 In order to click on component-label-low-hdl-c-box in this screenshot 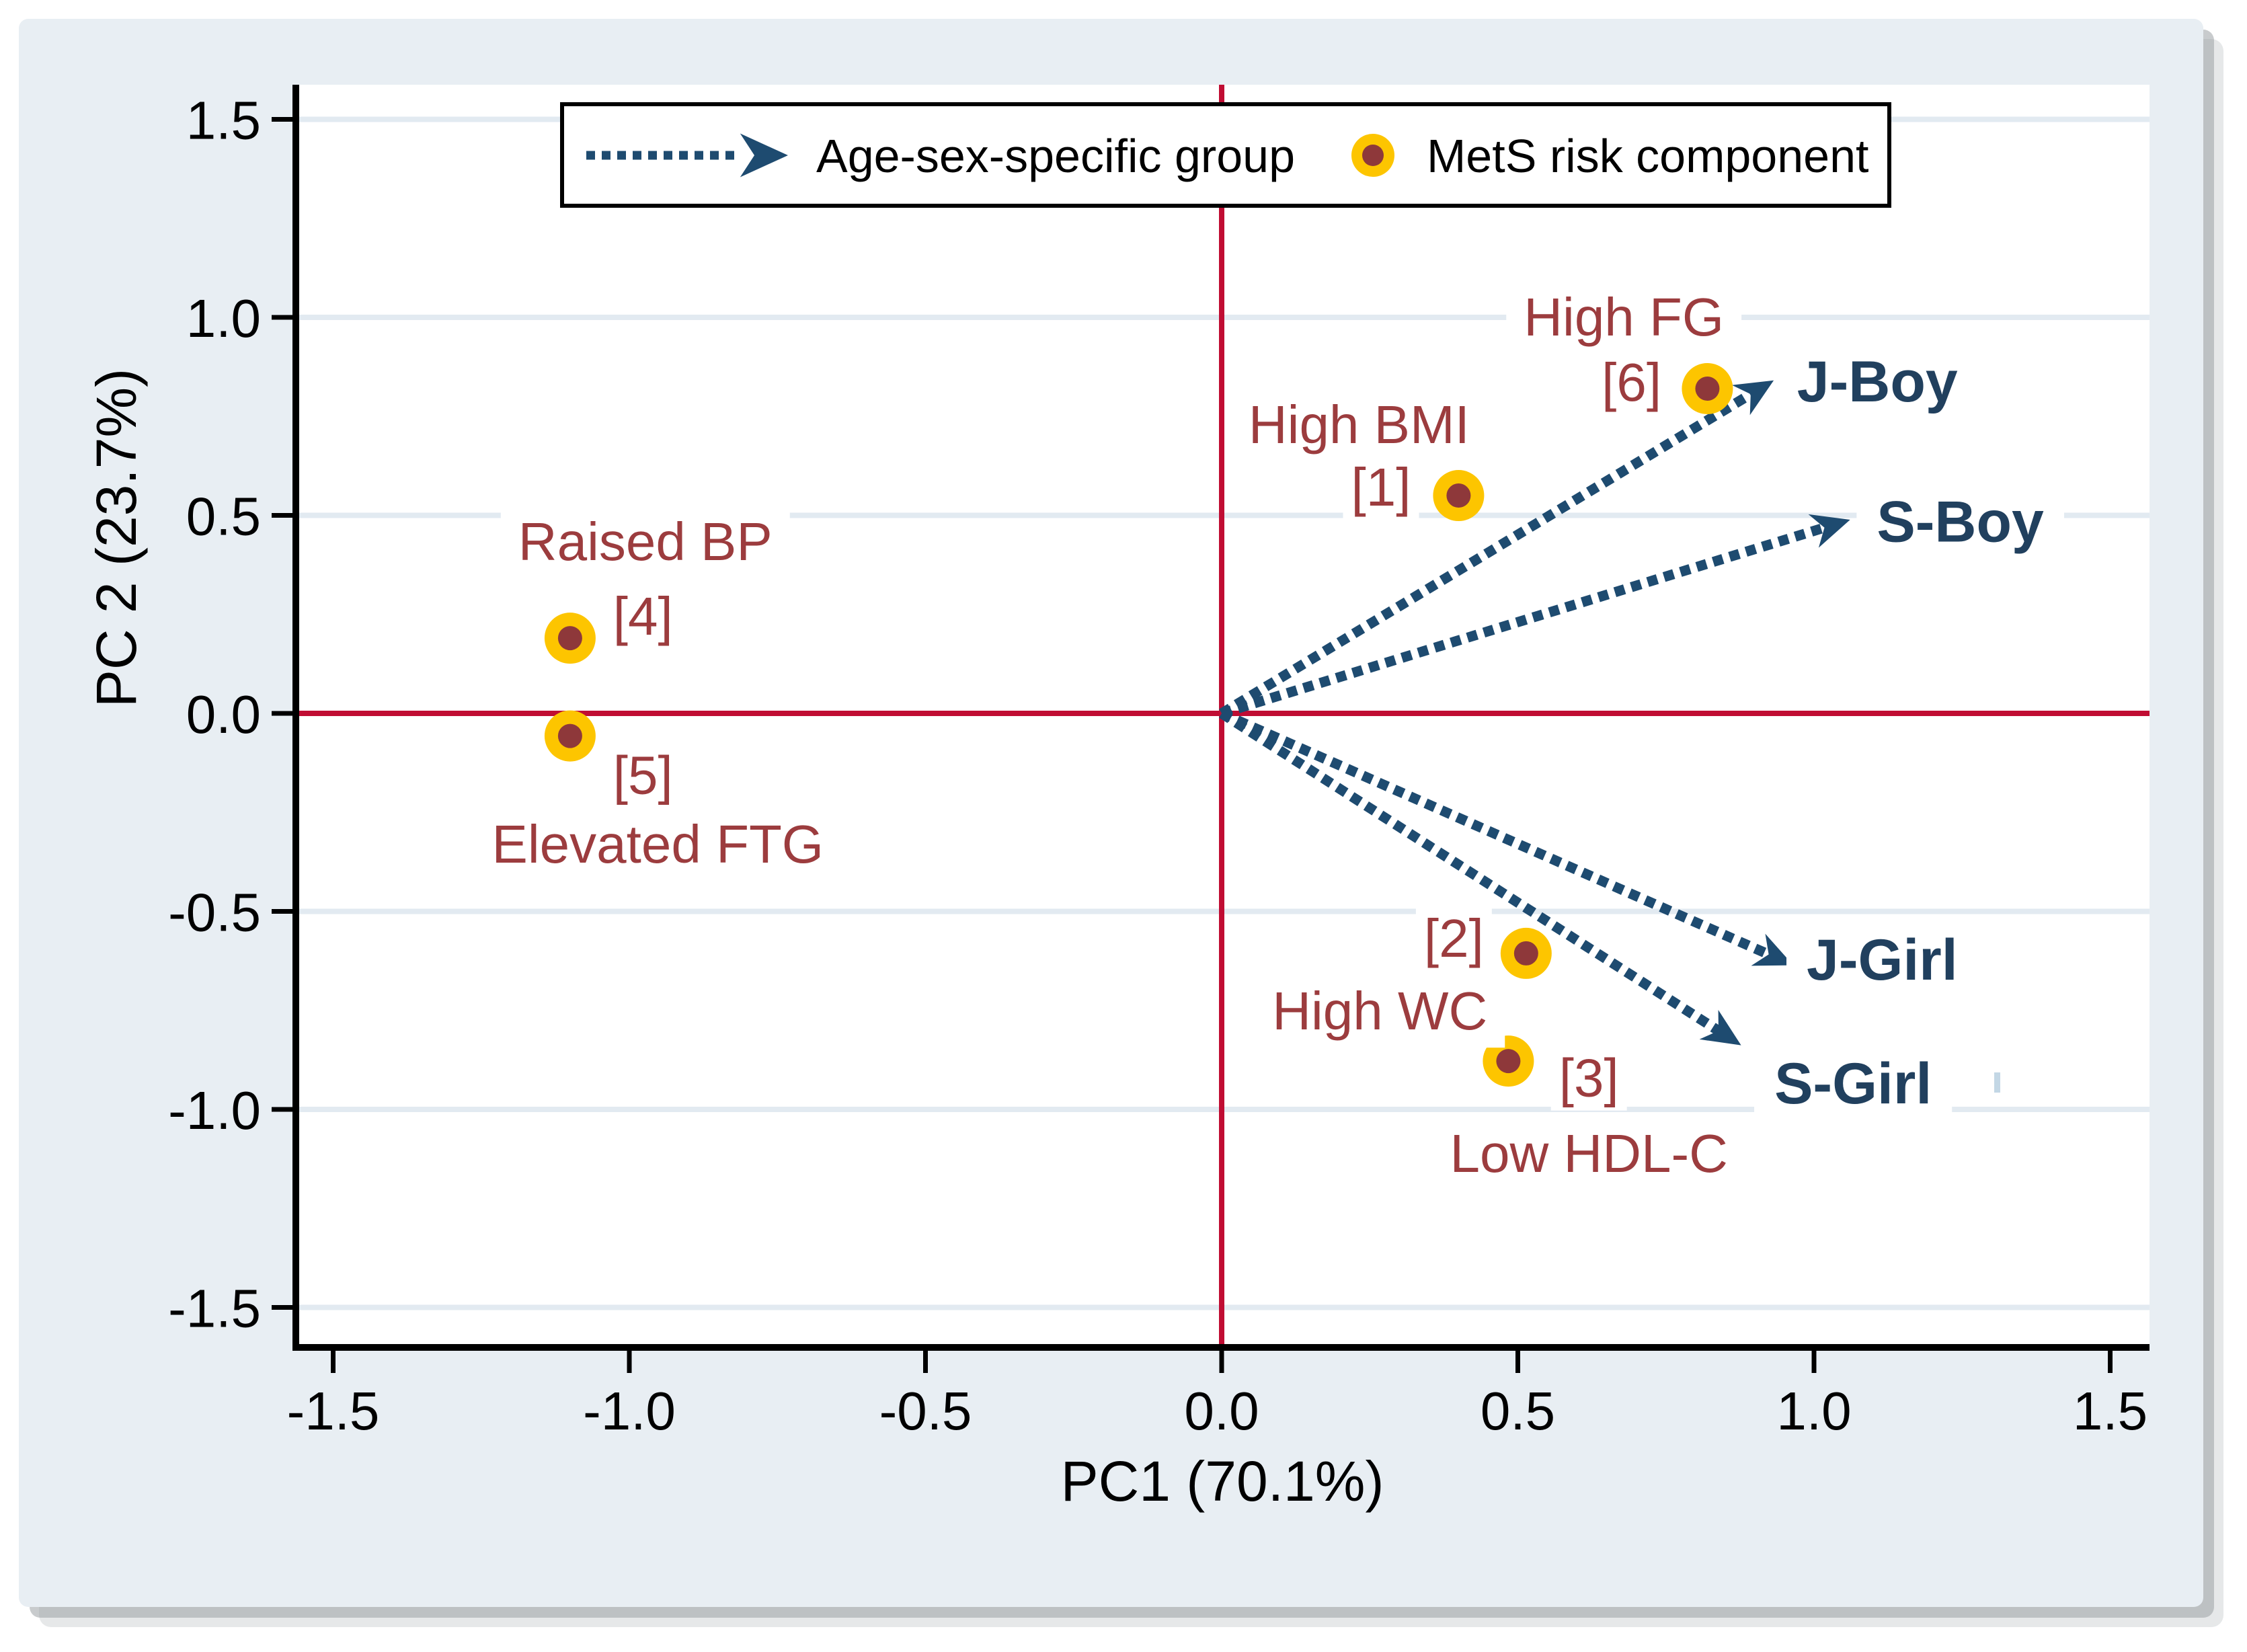, I will do `click(1588, 1154)`.